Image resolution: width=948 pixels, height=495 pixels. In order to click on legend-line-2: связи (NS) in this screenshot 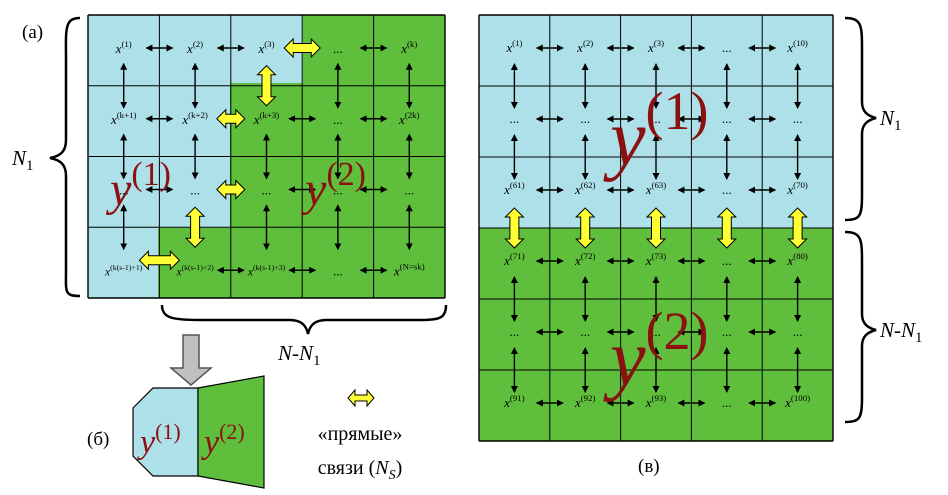, I will do `click(360, 470)`.